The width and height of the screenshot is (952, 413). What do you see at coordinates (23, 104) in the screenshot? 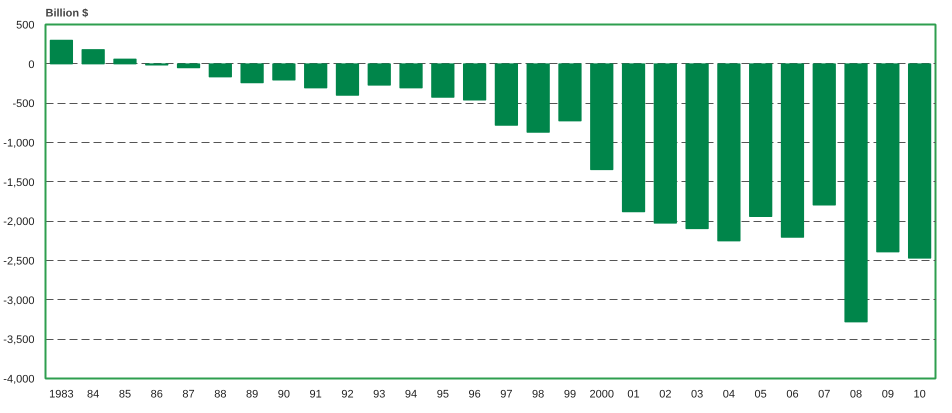
I see `y-tick-label: -500` at bounding box center [23, 104].